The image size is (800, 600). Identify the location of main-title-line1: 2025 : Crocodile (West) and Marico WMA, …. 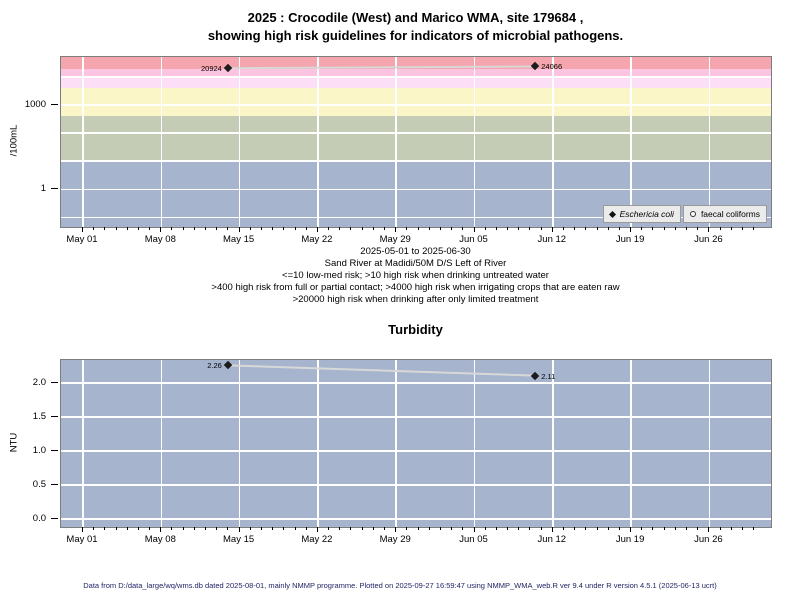
(415, 17).